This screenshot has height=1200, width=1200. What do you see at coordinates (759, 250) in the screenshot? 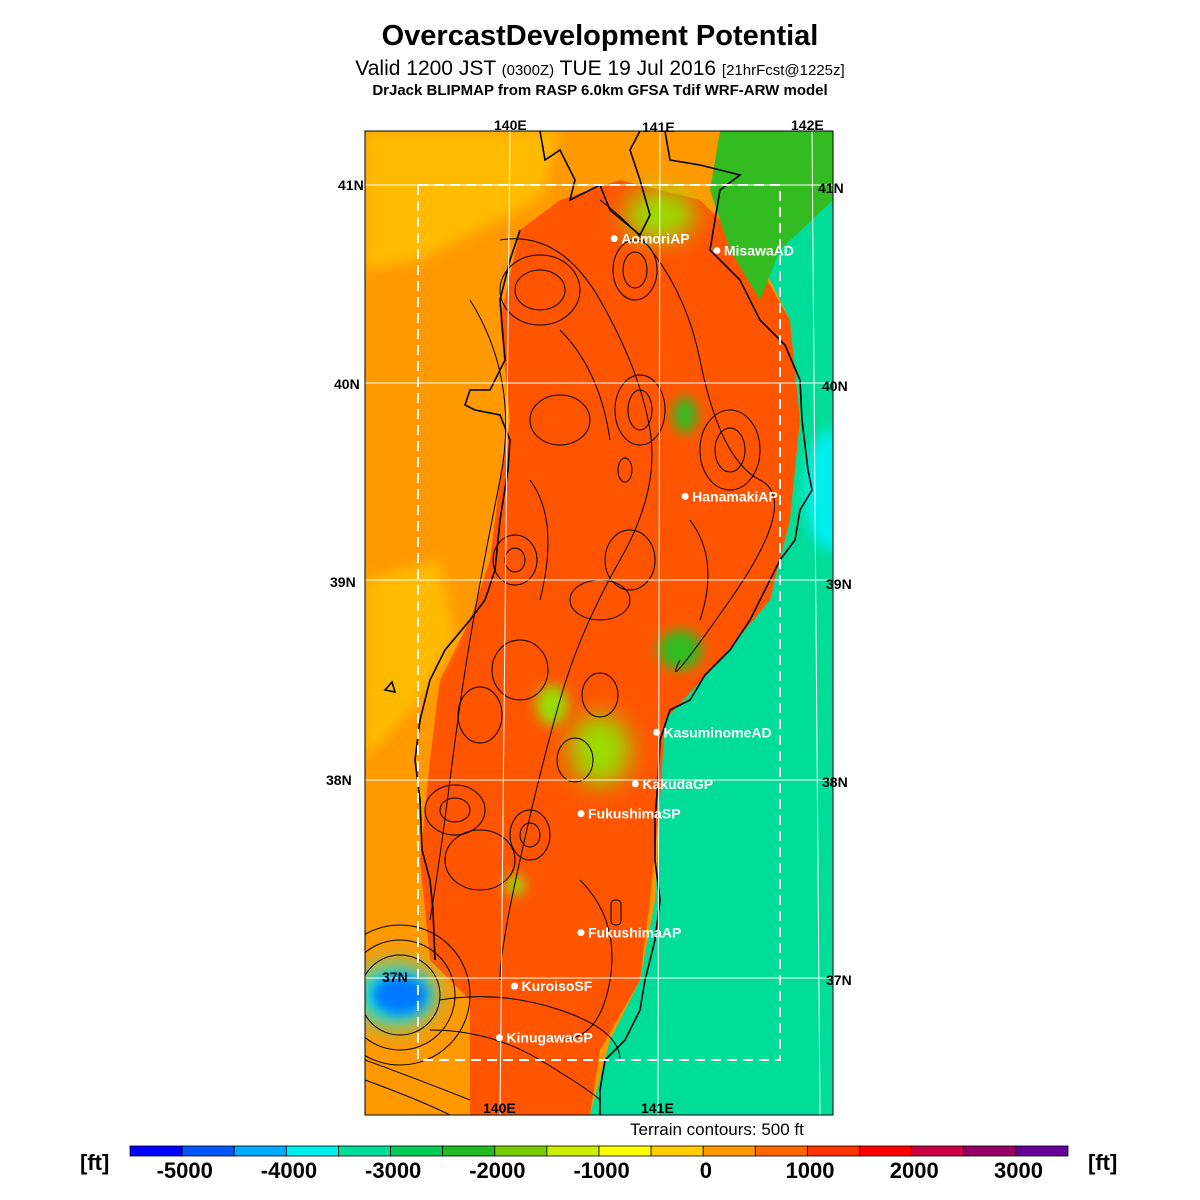
I see `station-label: MisawaAD` at bounding box center [759, 250].